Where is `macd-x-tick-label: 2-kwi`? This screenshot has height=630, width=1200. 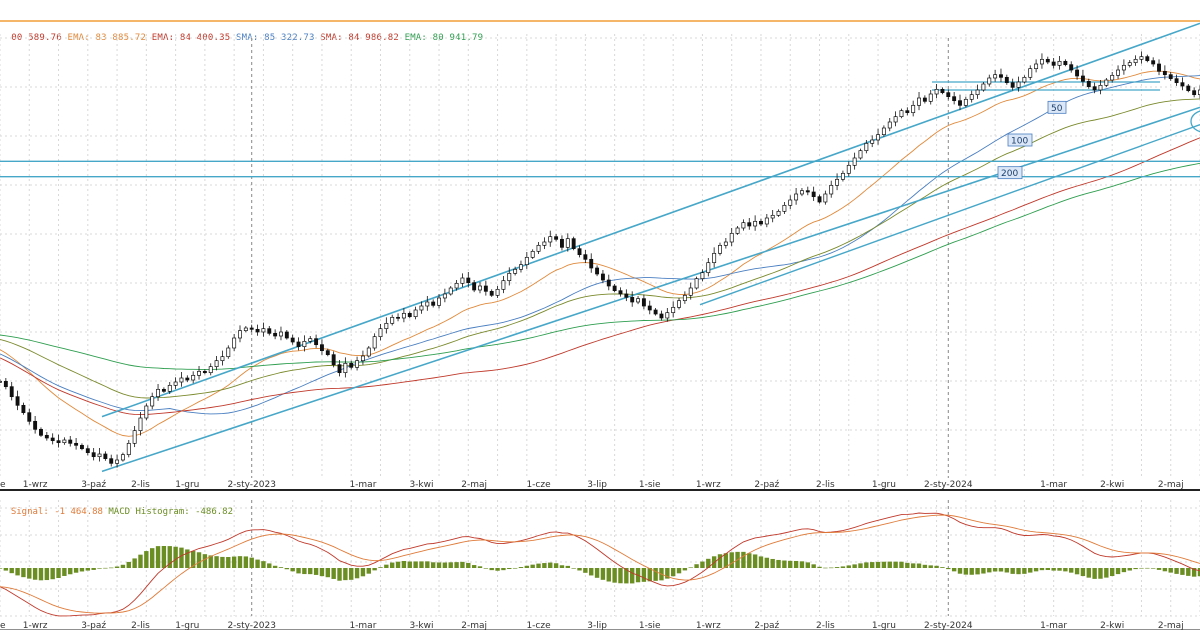
macd-x-tick-label: 2-kwi is located at coordinates (1112, 625).